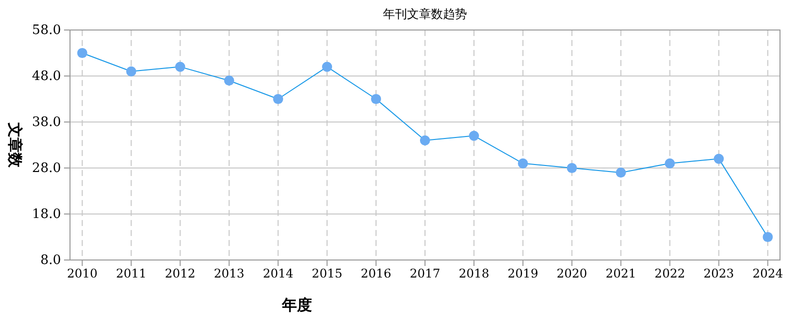 This screenshot has height=330, width=790. What do you see at coordinates (50, 260) in the screenshot?
I see `y-tick-label: 8.0` at bounding box center [50, 260].